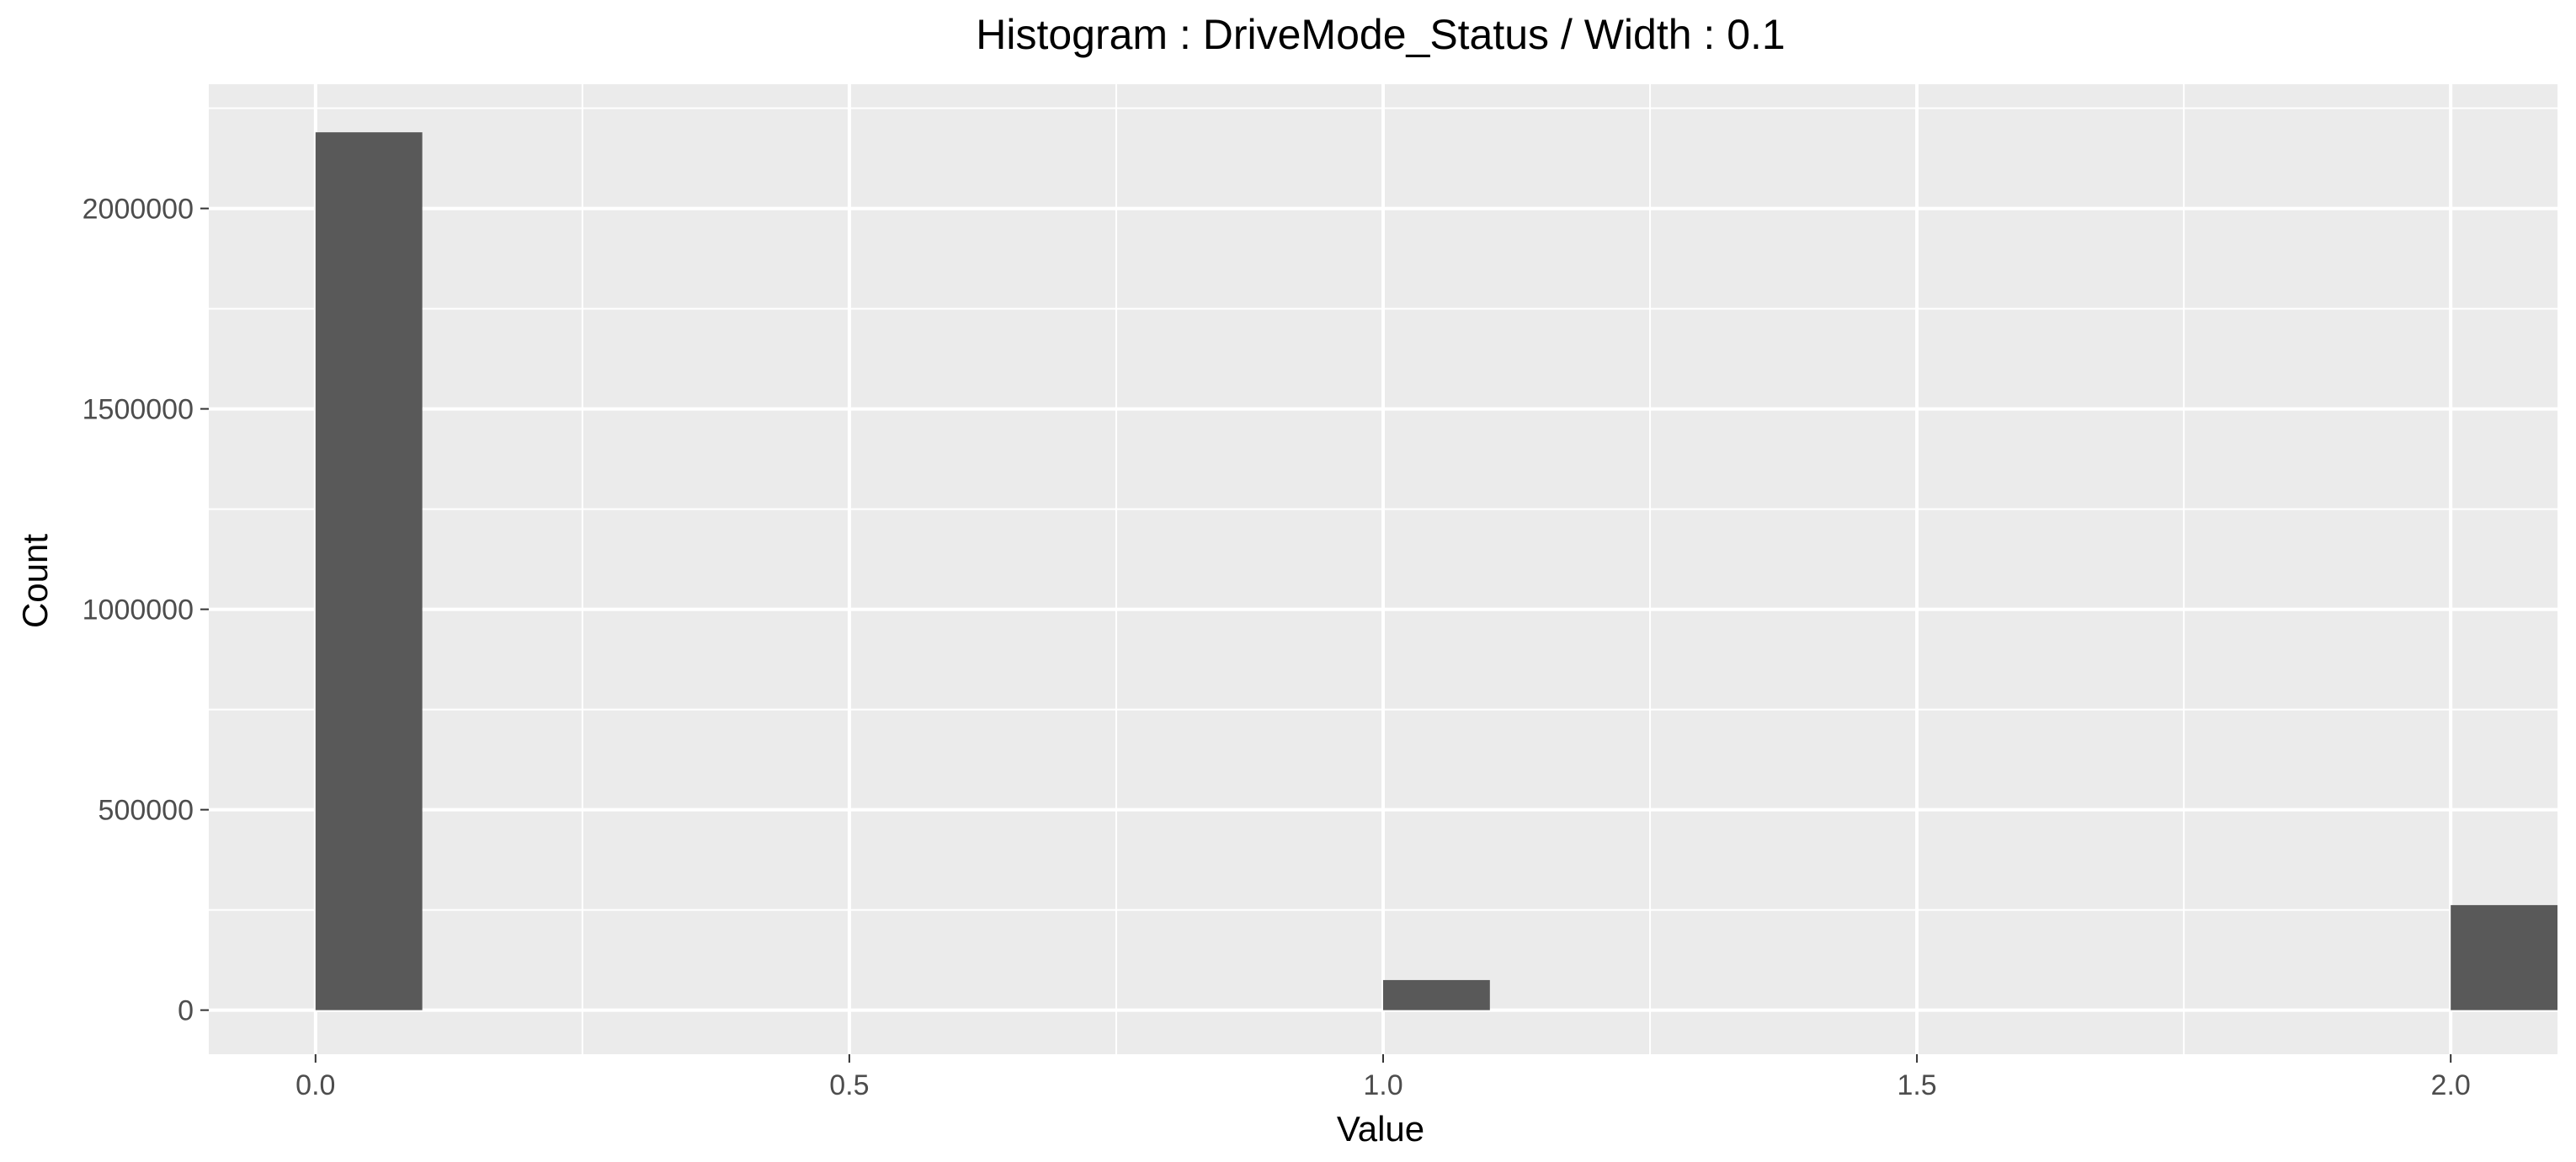 The width and height of the screenshot is (2576, 1162). Describe the element at coordinates (1381, 1129) in the screenshot. I see `x-axis-title: Value` at that location.